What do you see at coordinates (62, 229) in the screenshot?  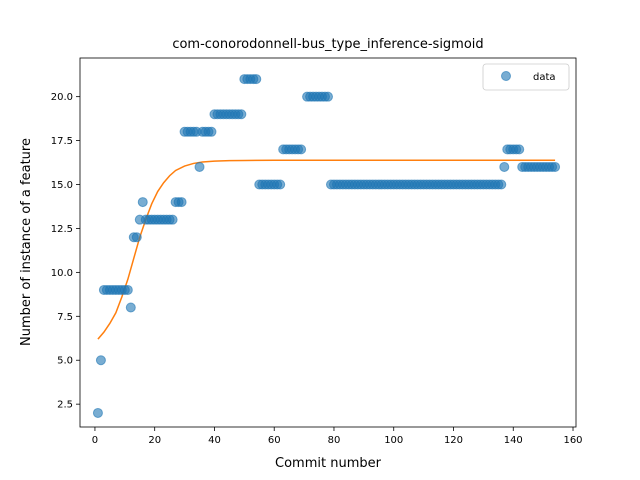 I see `y-tick-label: 12.5` at bounding box center [62, 229].